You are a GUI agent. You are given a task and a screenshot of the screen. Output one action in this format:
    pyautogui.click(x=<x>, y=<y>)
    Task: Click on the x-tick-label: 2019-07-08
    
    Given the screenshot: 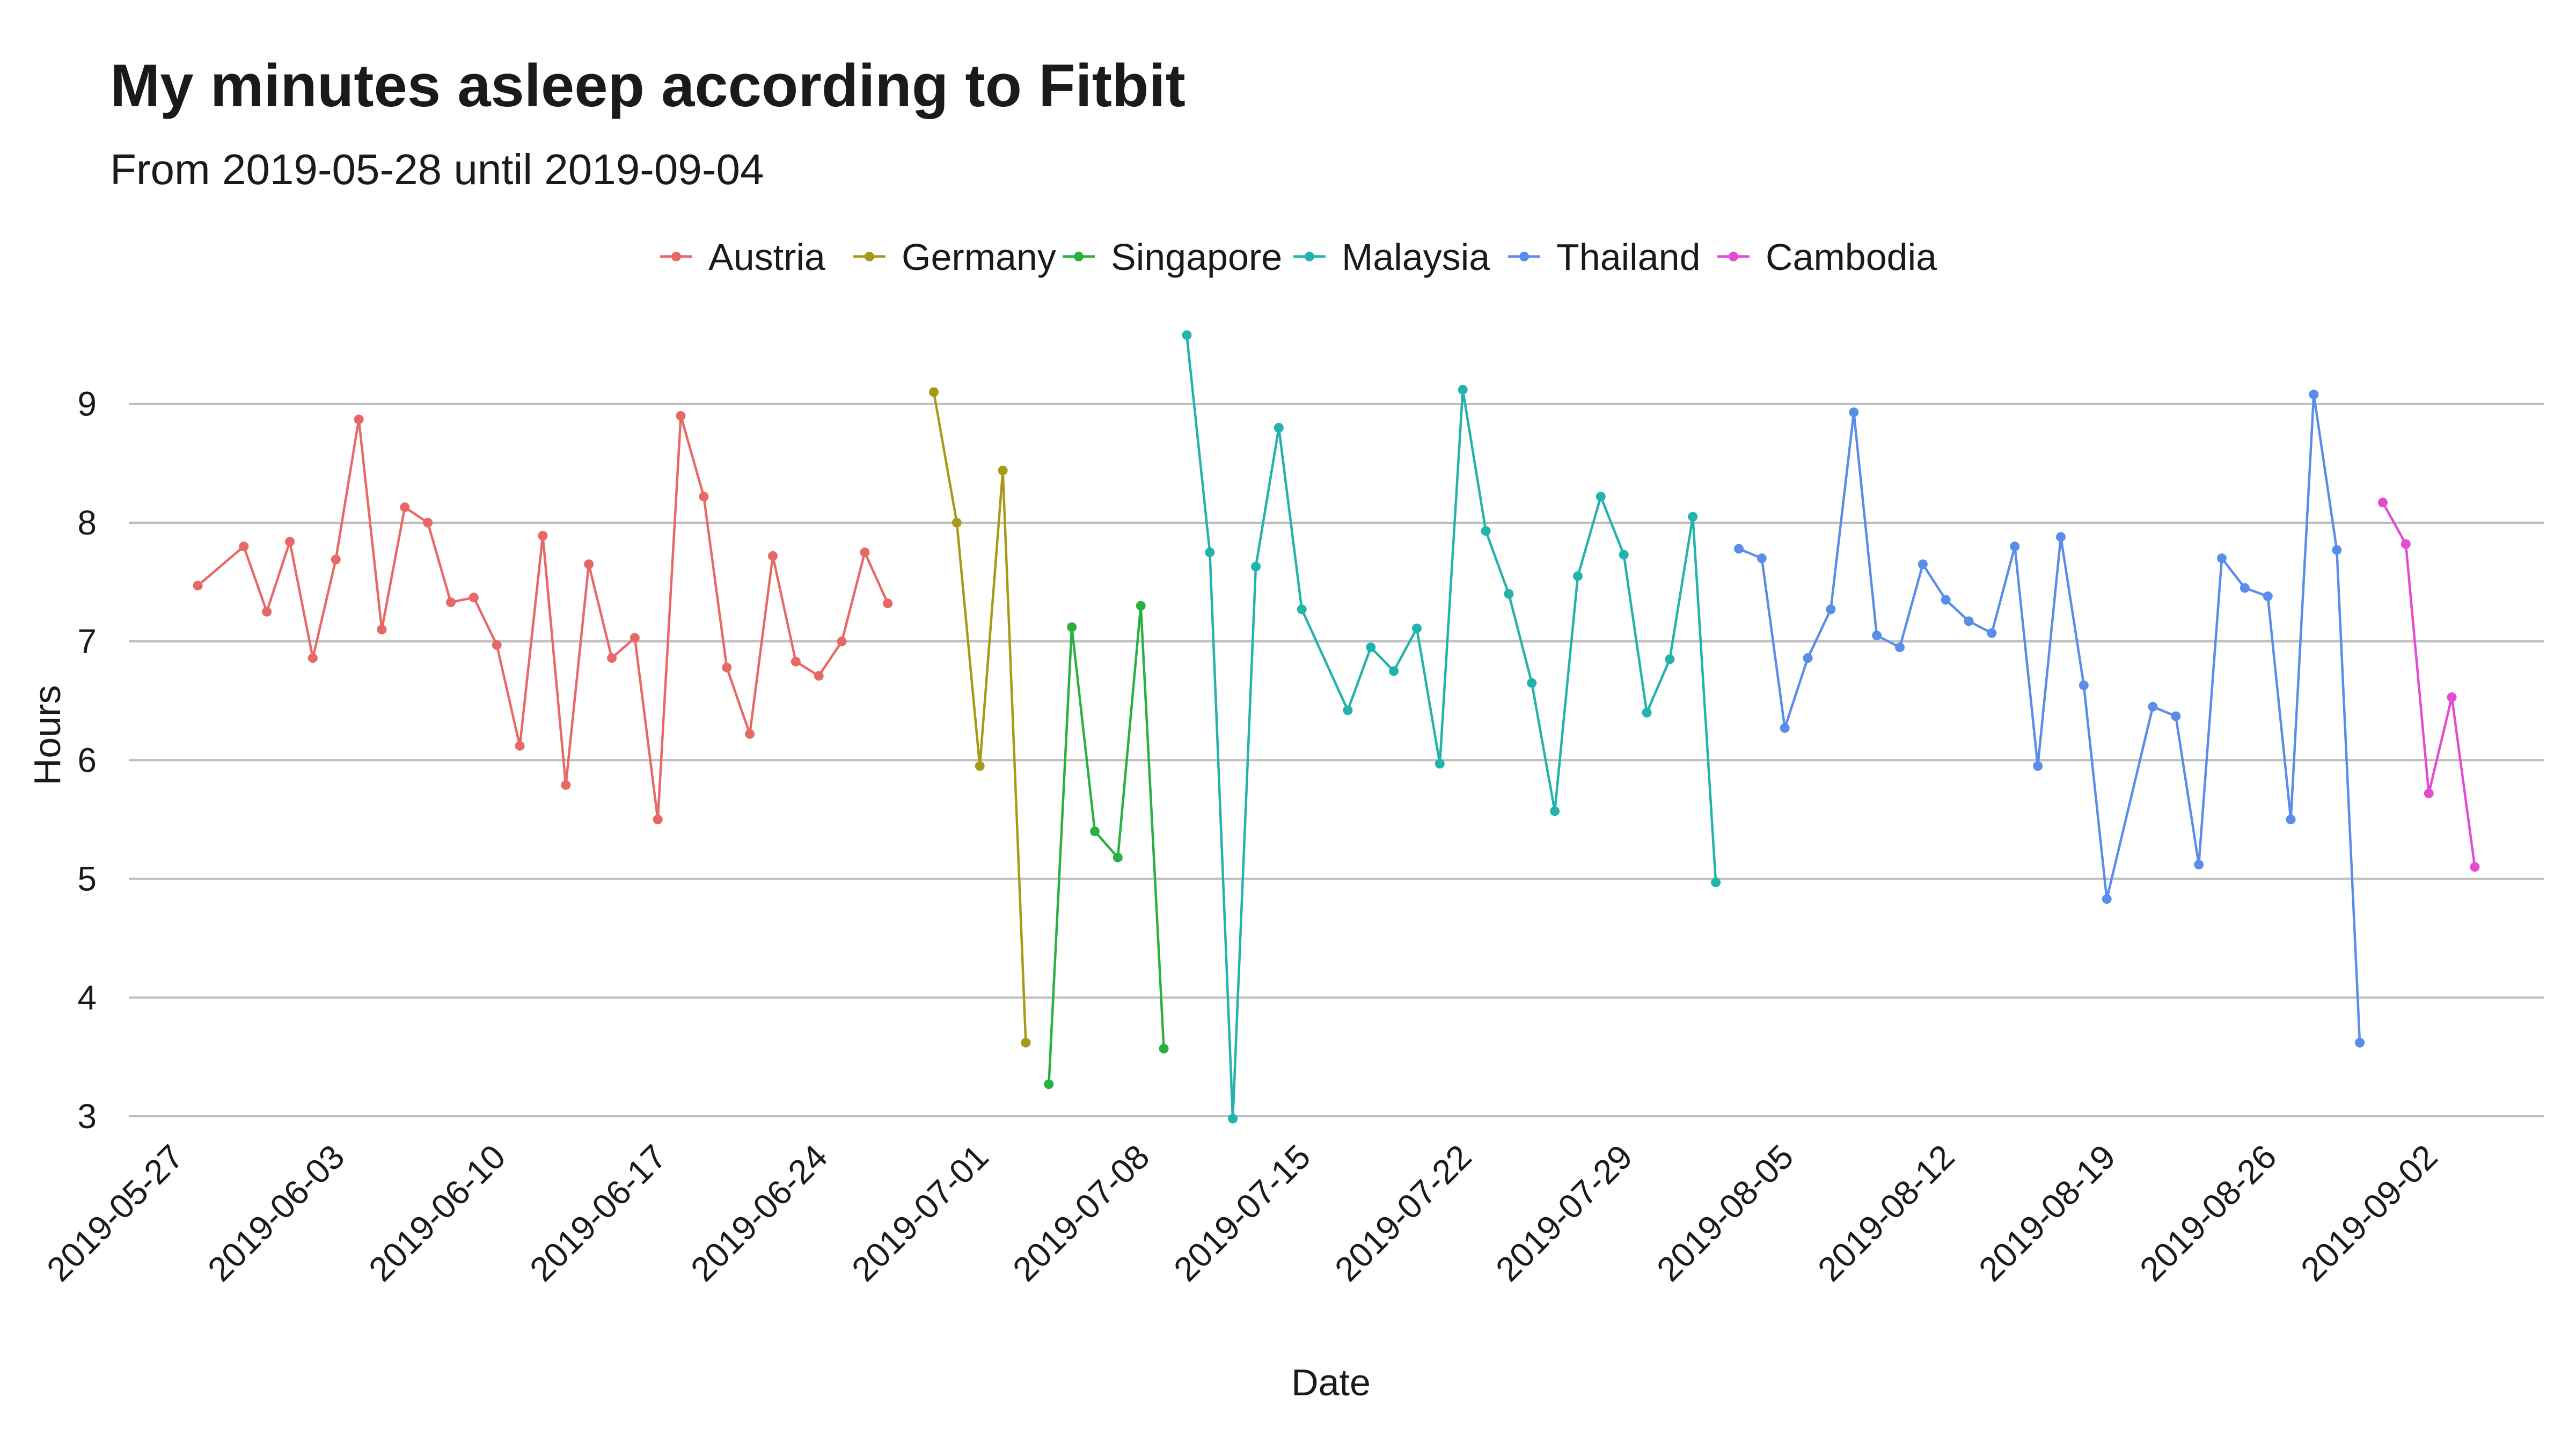 What is the action you would take?
    pyautogui.click(x=1081, y=1213)
    